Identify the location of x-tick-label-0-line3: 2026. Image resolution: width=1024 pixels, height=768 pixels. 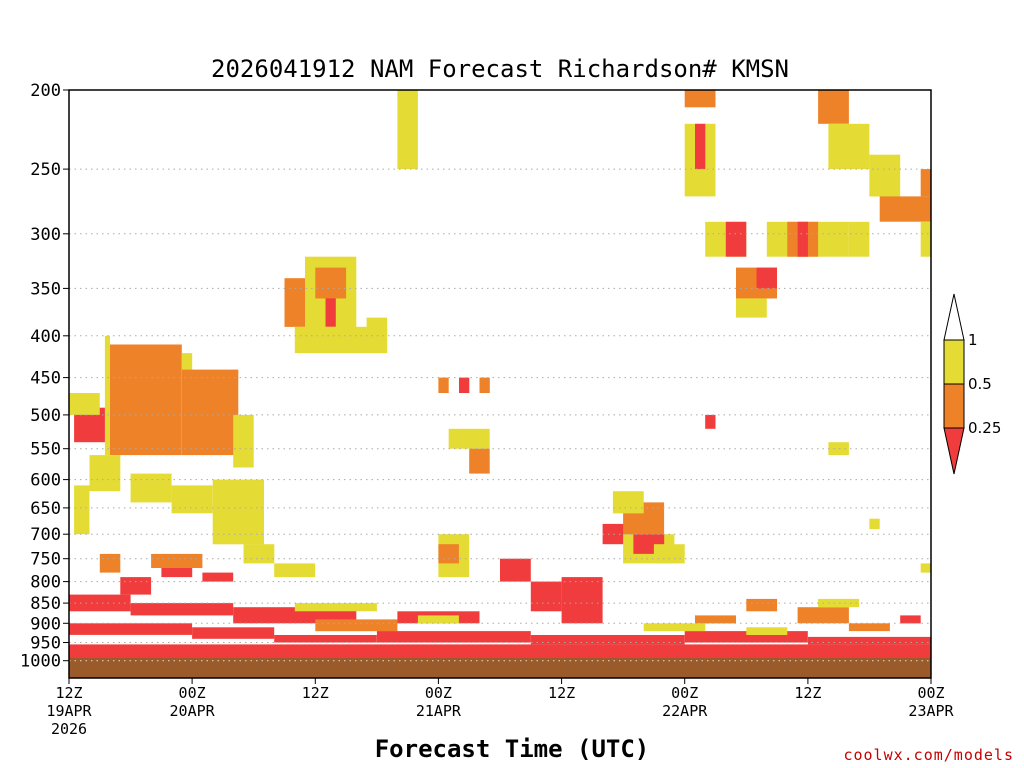
(69, 729).